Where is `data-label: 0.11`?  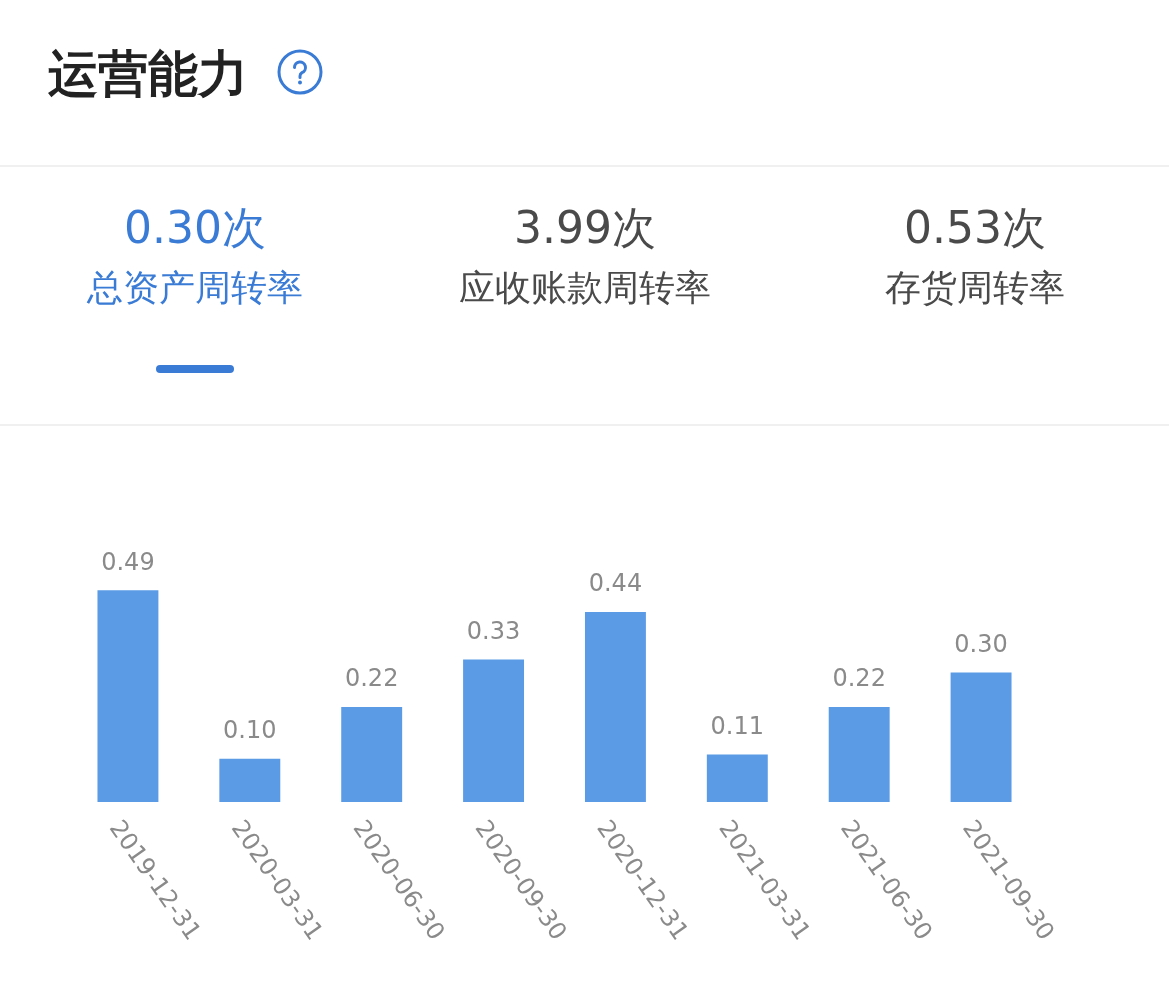
data-label: 0.11 is located at coordinates (737, 725).